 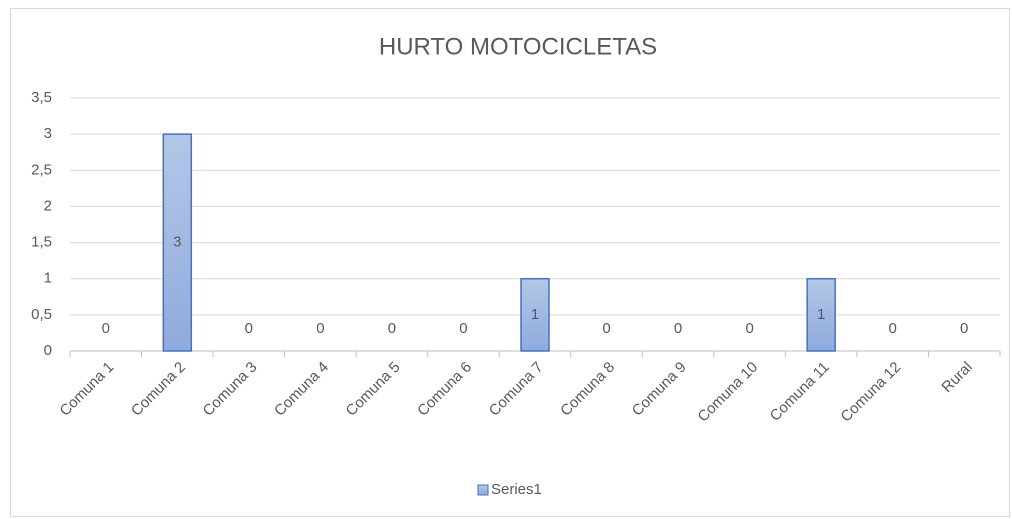 I want to click on y-tick-label: 1, so click(x=48, y=278).